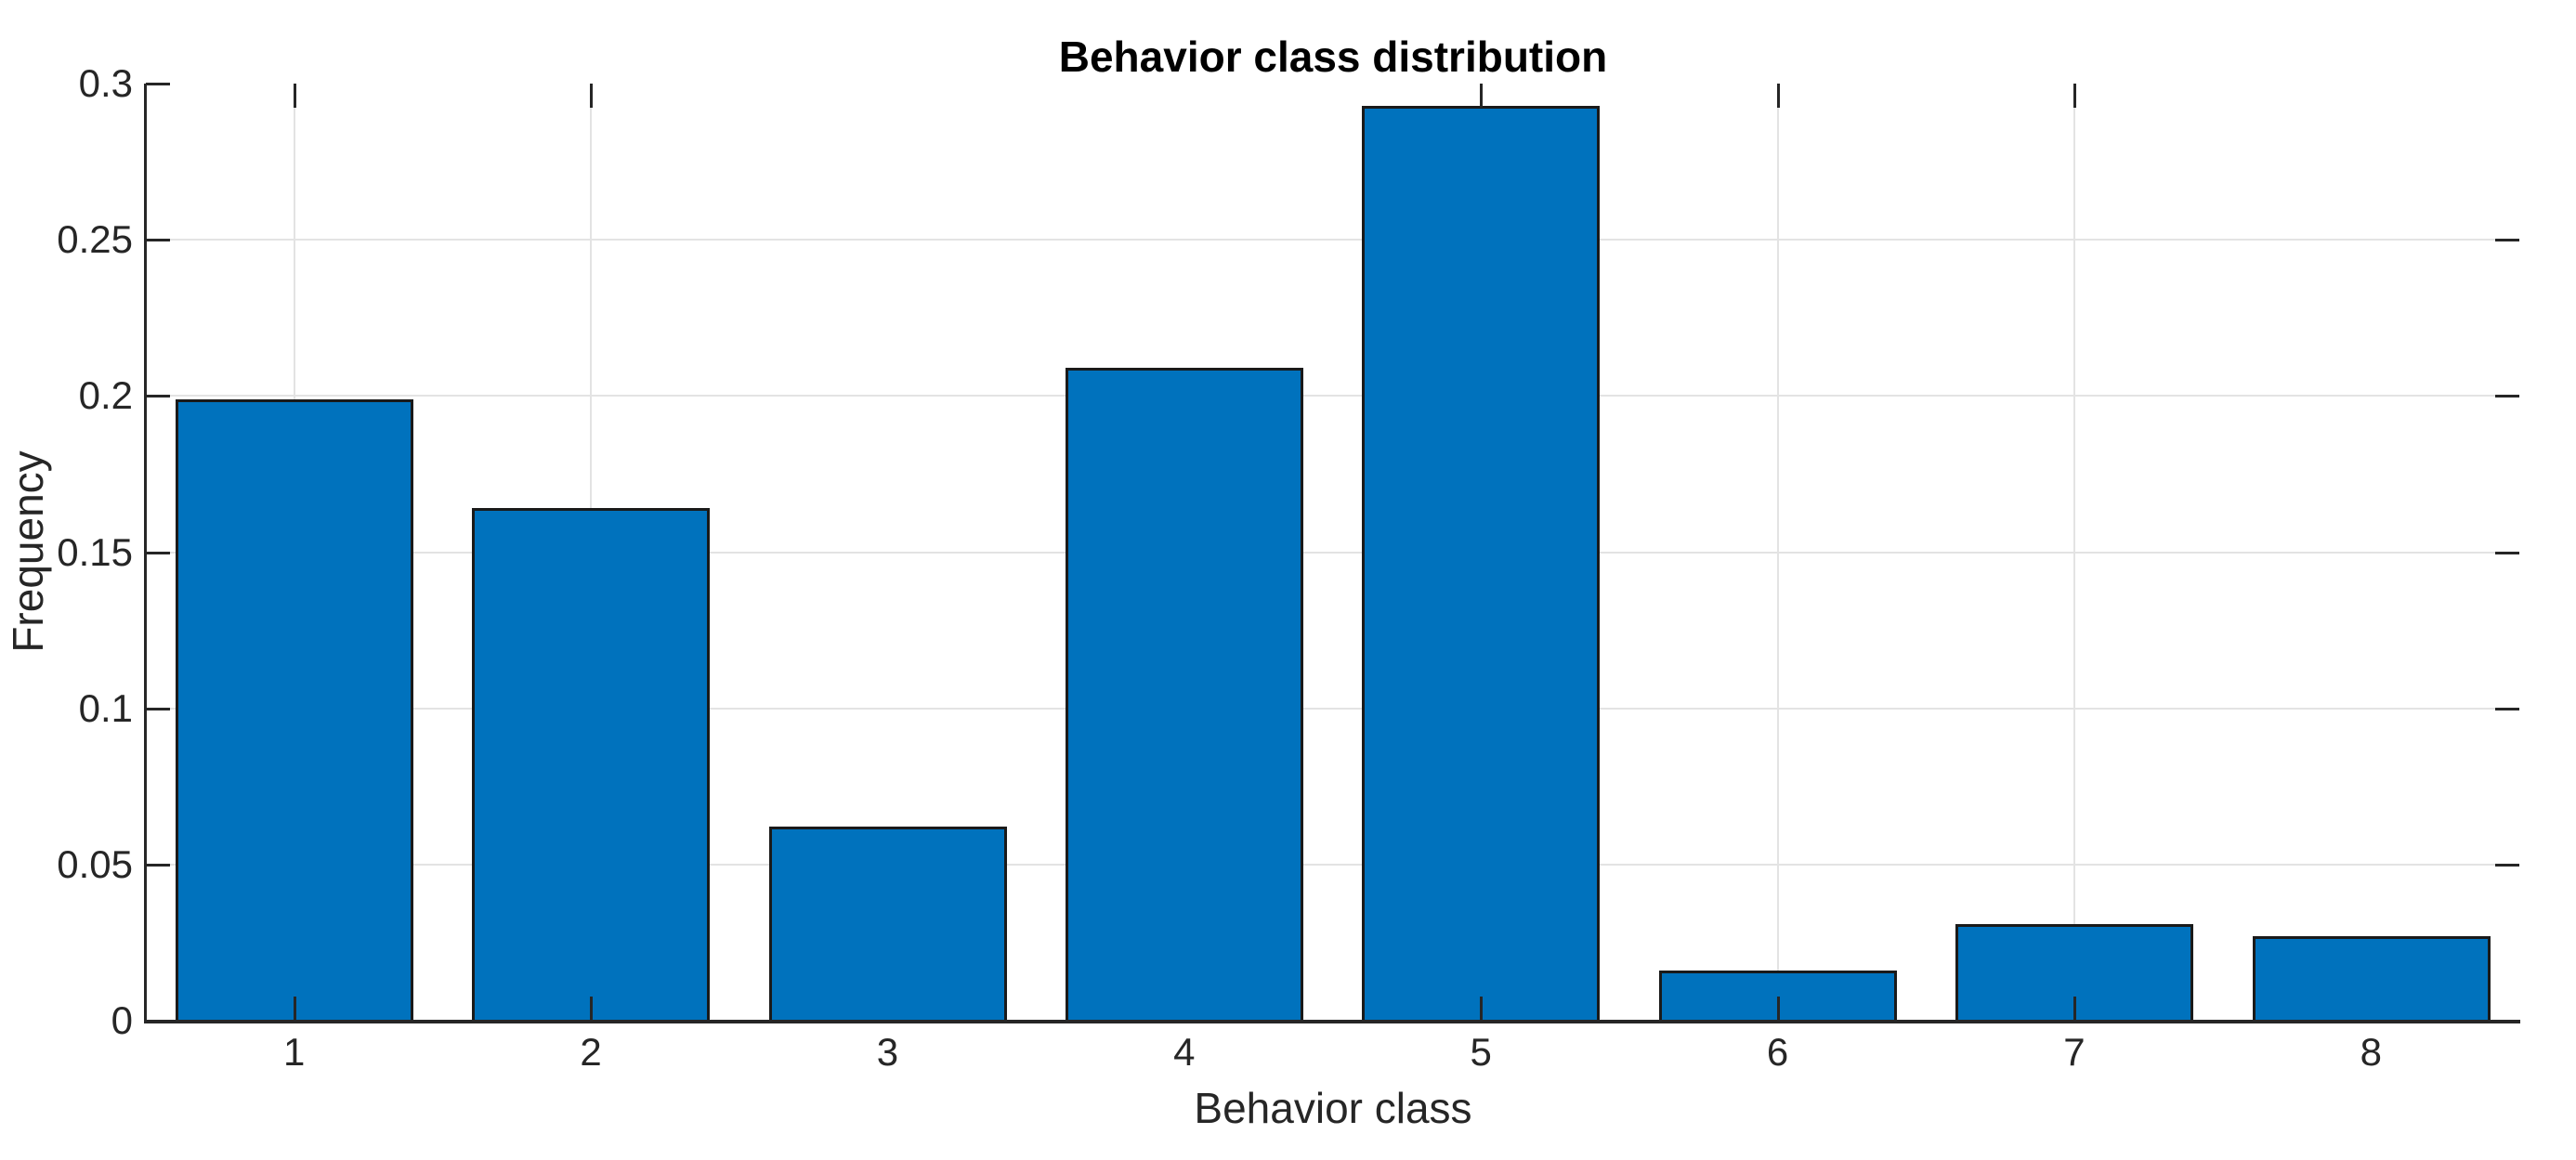 The height and width of the screenshot is (1160, 2576). I want to click on x-axis-label: Behavior class, so click(1333, 1108).